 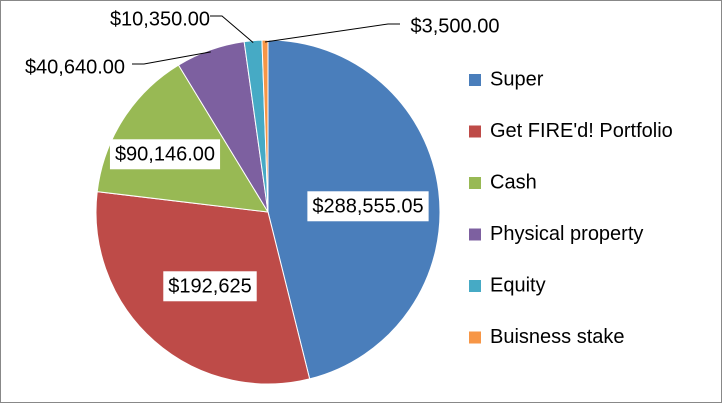 I want to click on legend-label: Cash, so click(x=513, y=182).